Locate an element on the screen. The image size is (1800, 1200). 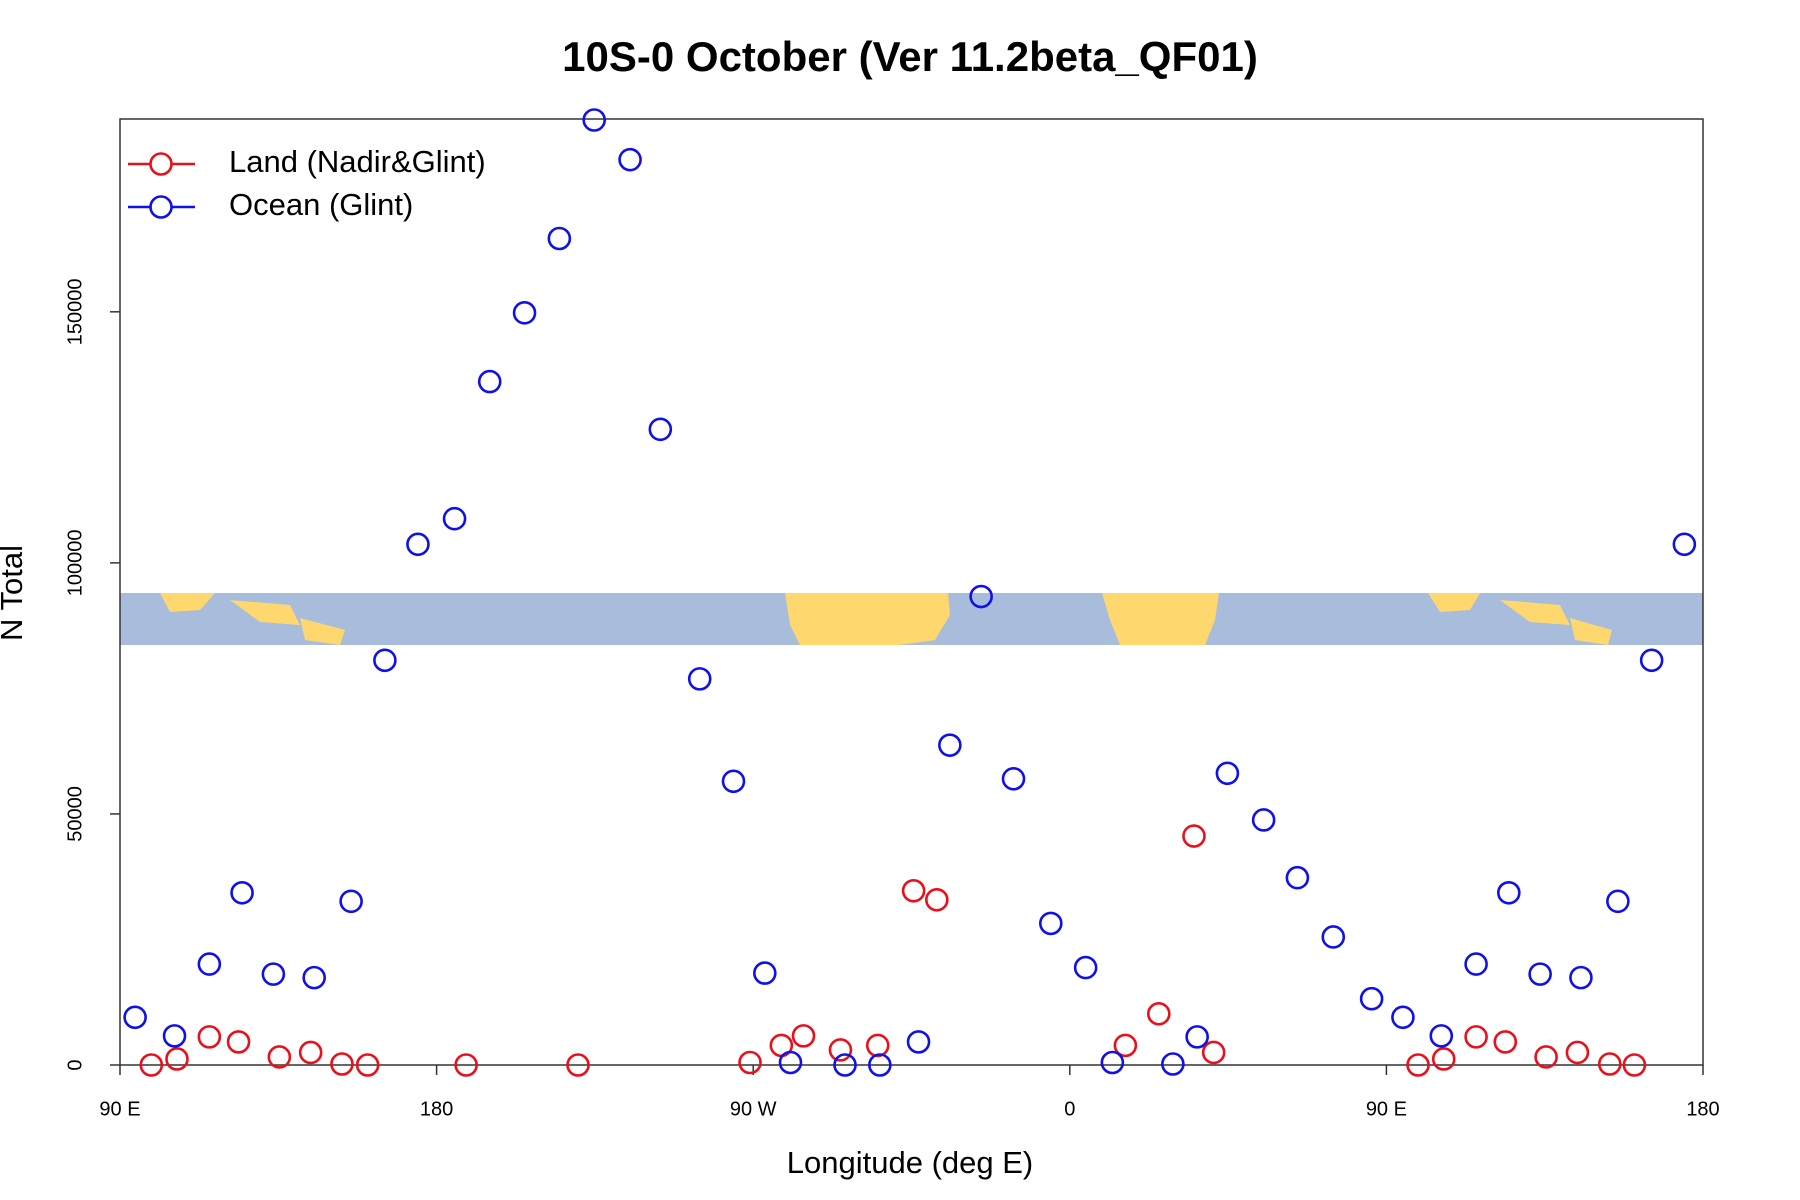
map-band is located at coordinates (911, 619).